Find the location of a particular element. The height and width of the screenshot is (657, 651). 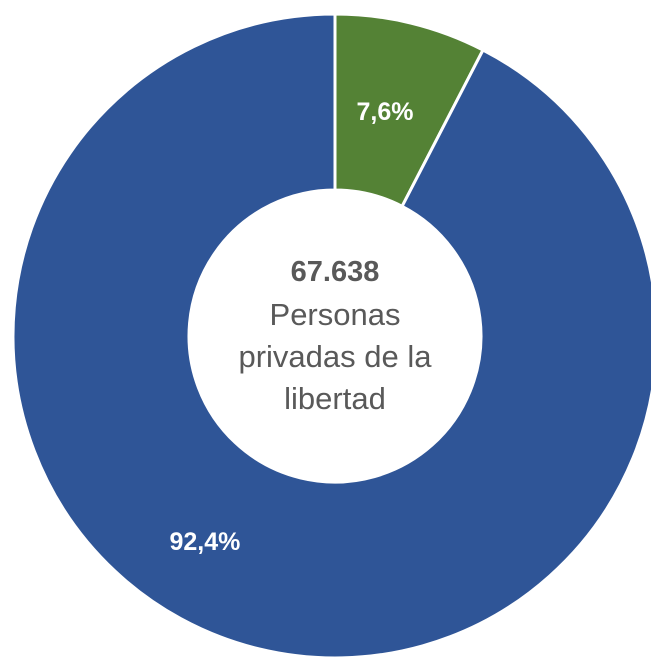

center-total-value: 67.638 is located at coordinates (335, 272).